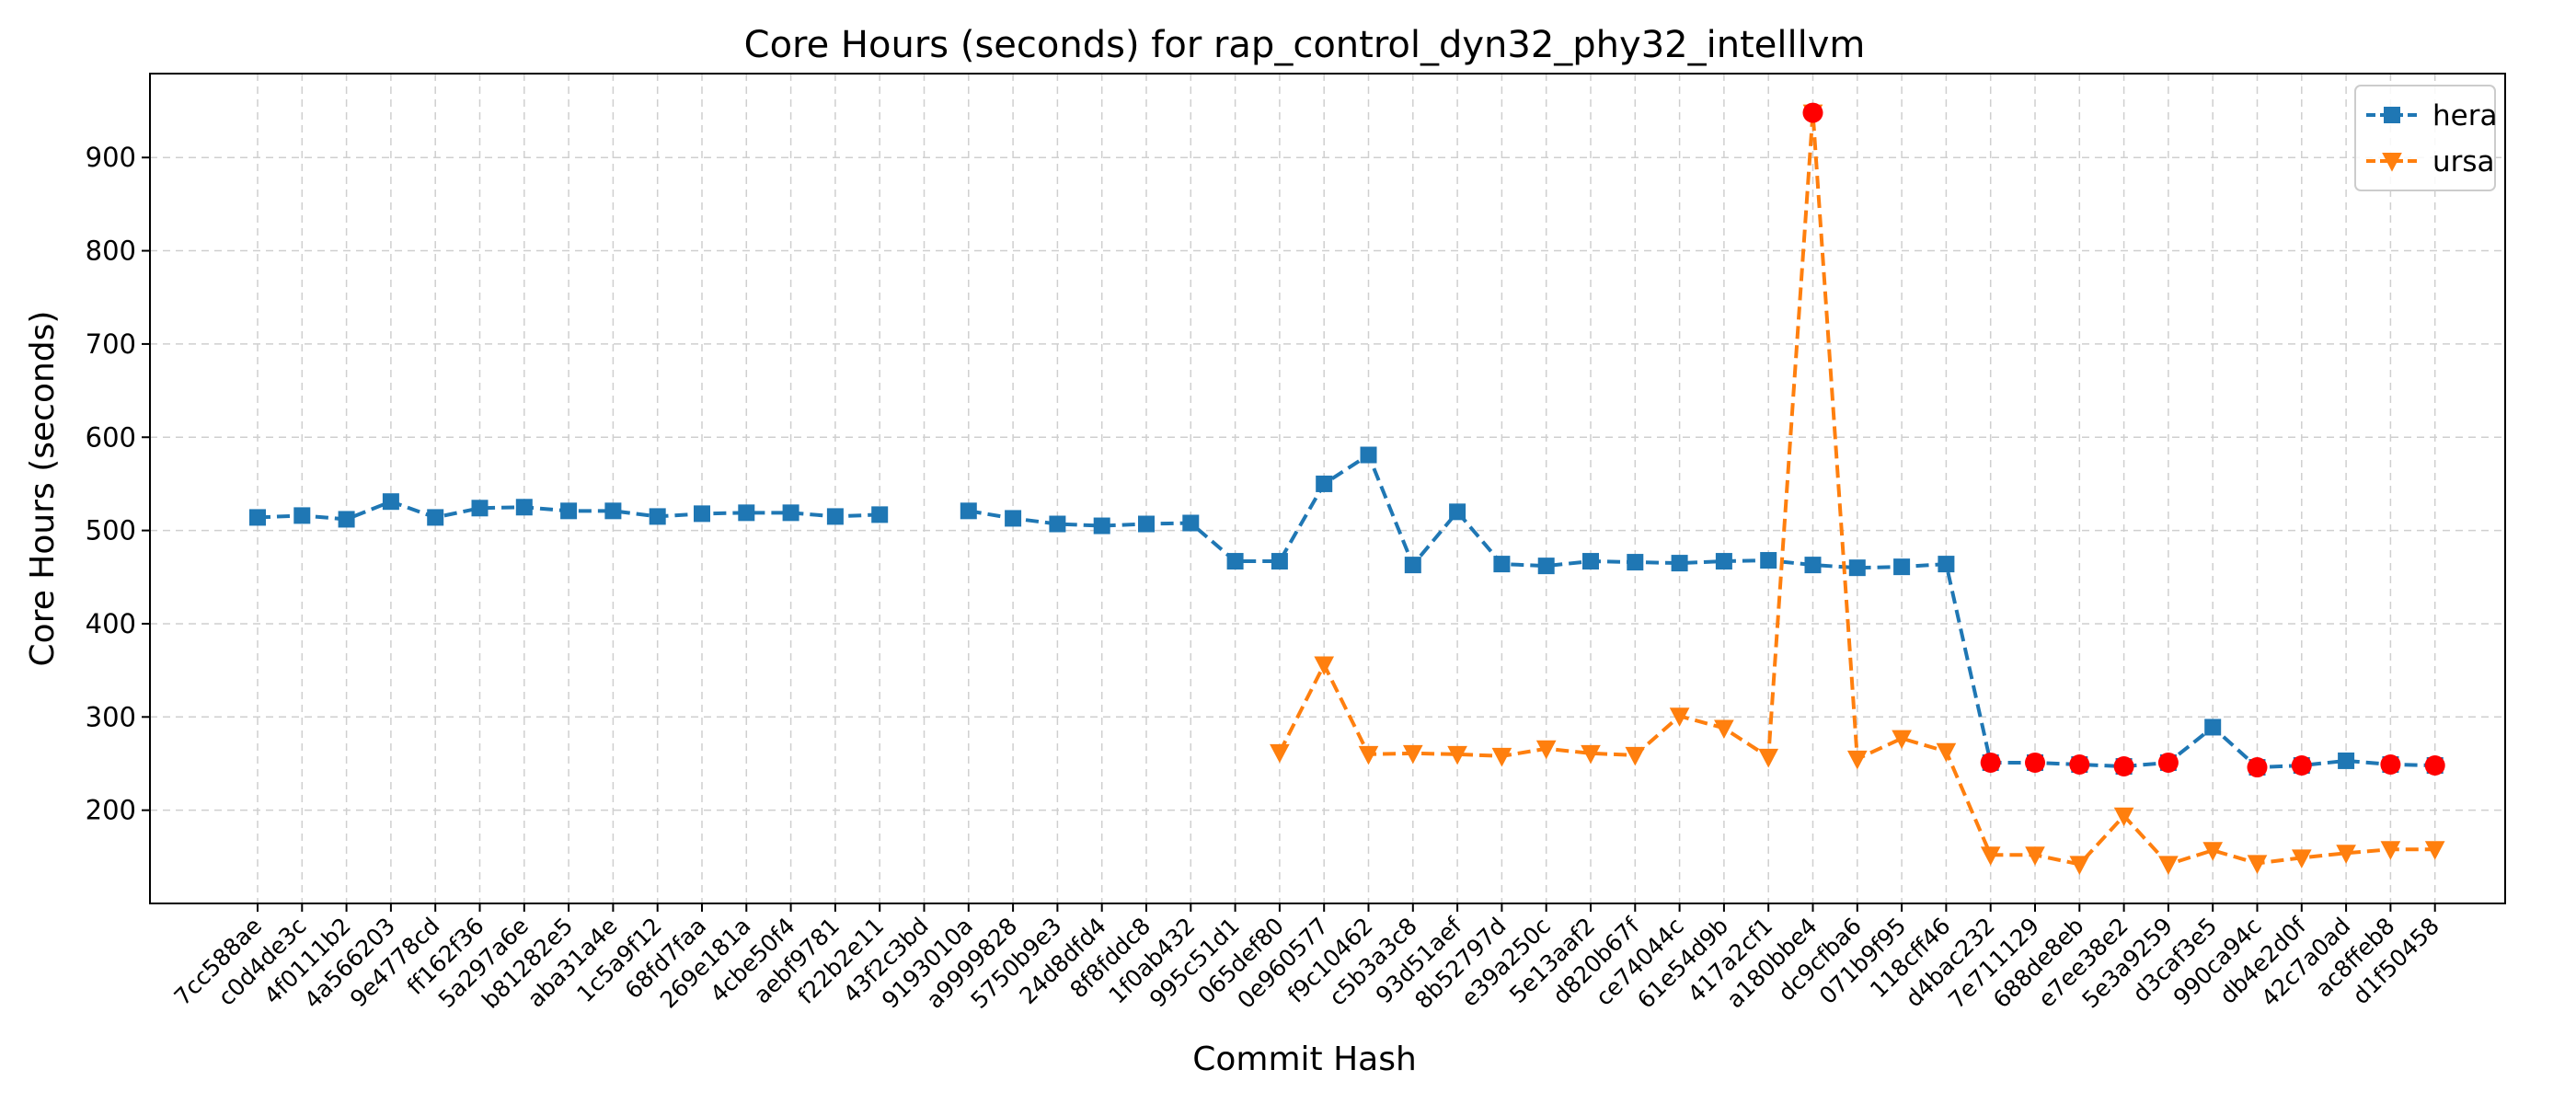 The width and height of the screenshot is (2576, 1104). Describe the element at coordinates (111, 530) in the screenshot. I see `y-tick-label: 500` at that location.